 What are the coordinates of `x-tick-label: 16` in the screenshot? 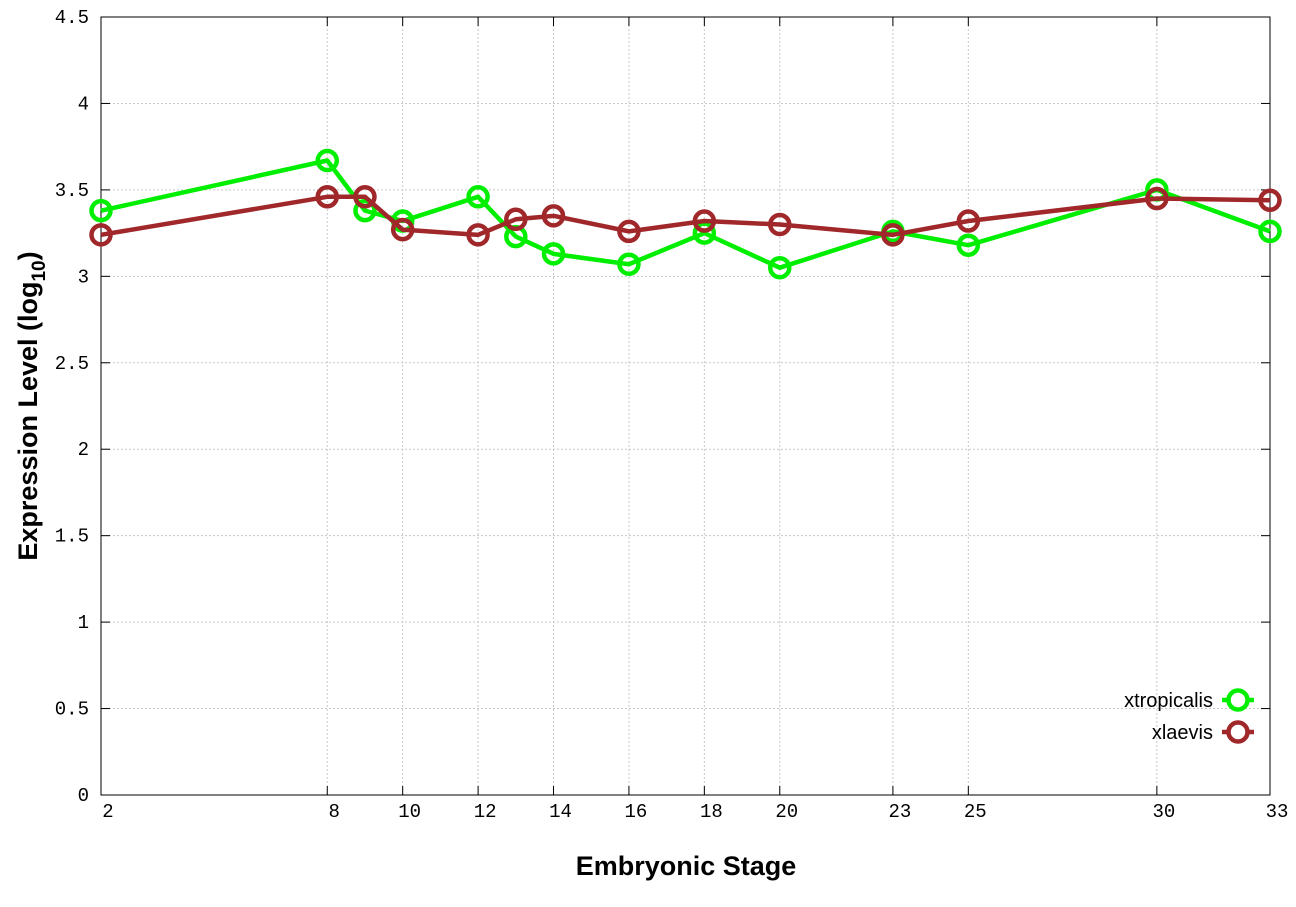 It's located at (636, 812).